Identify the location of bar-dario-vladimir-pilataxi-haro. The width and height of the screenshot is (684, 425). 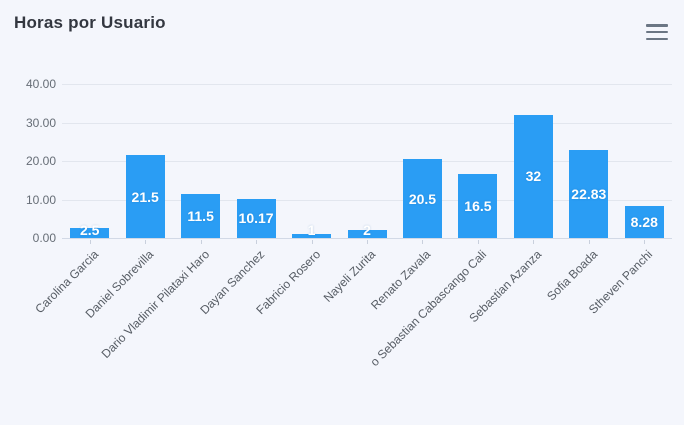
(201, 215).